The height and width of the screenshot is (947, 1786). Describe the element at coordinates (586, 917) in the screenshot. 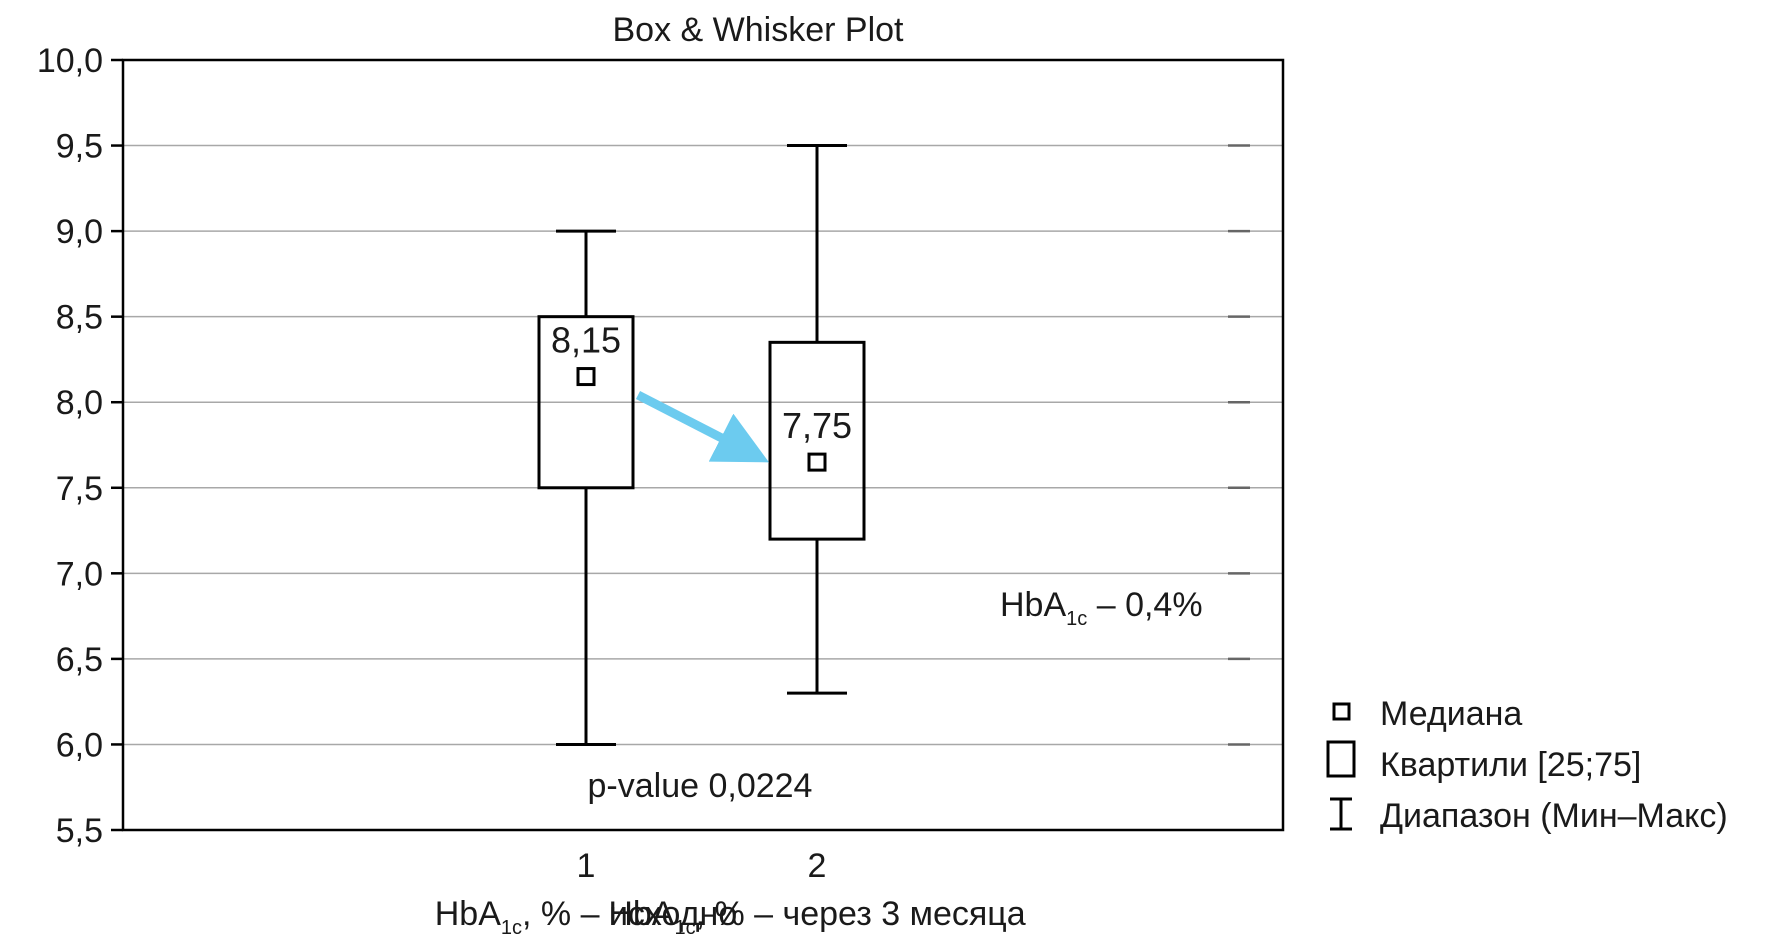

I see `x-category-label: HbA1c, % – исходно` at that location.